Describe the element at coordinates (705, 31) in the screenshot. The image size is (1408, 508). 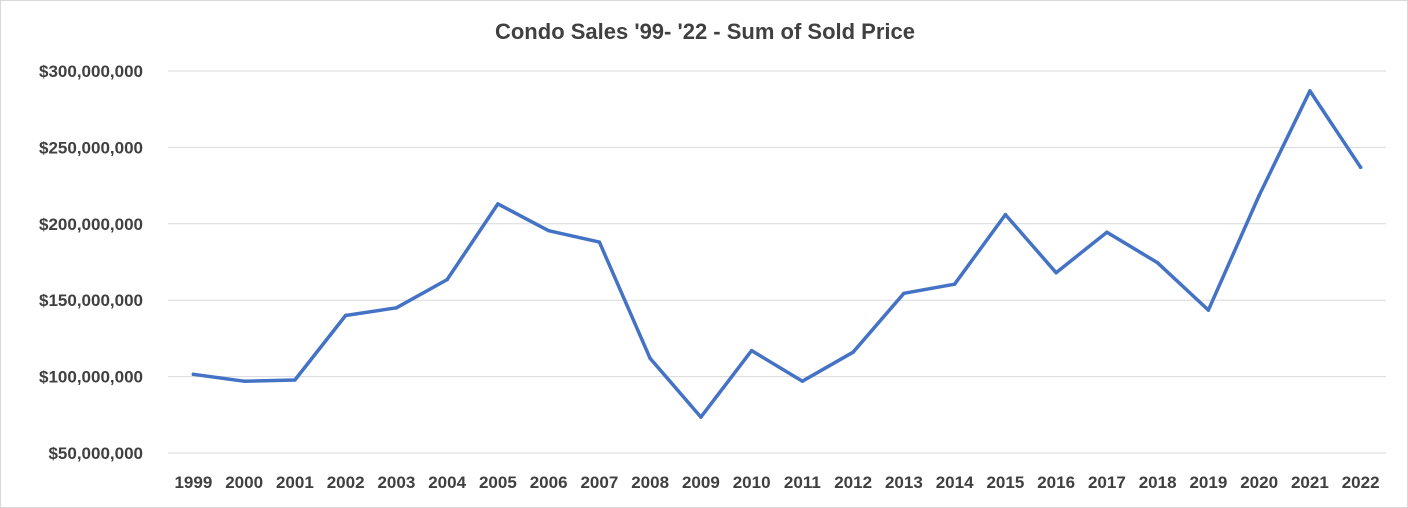
I see `chart-title: Condo Sales '99- '22 - Sum of Sold Price` at that location.